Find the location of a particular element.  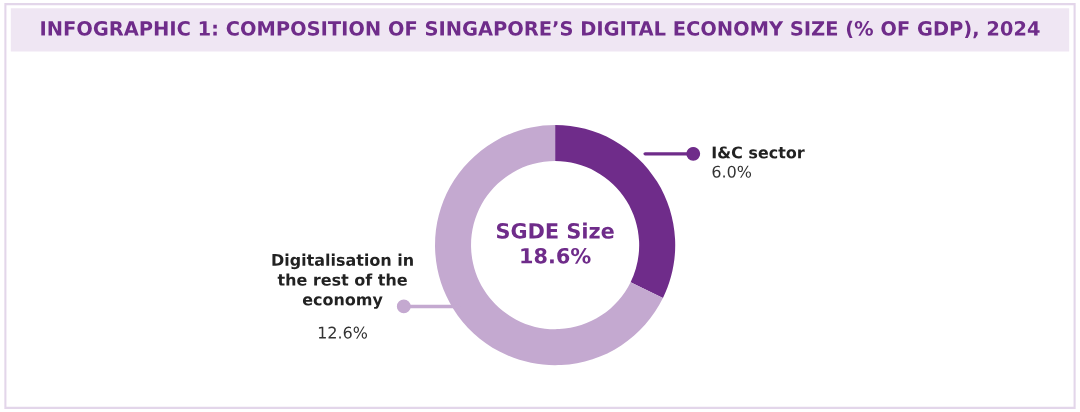

slice-label: Digitalisation in the rest of the economy is located at coordinates (342, 281).